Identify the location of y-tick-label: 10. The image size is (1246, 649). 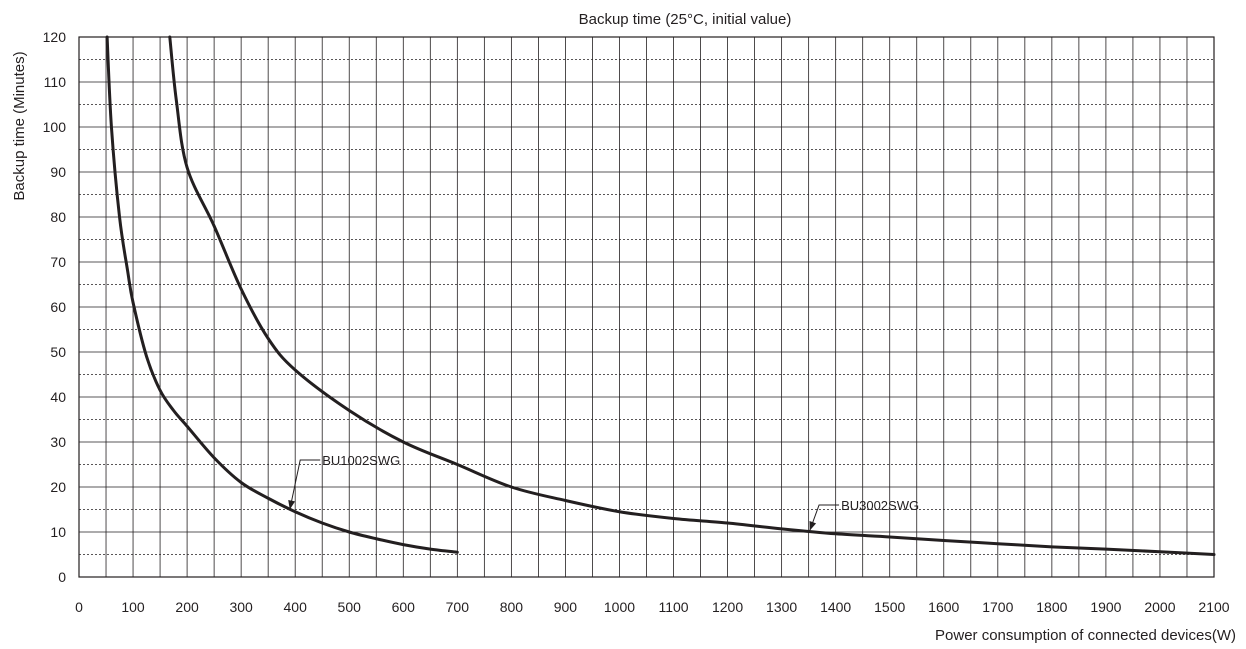
(58, 532).